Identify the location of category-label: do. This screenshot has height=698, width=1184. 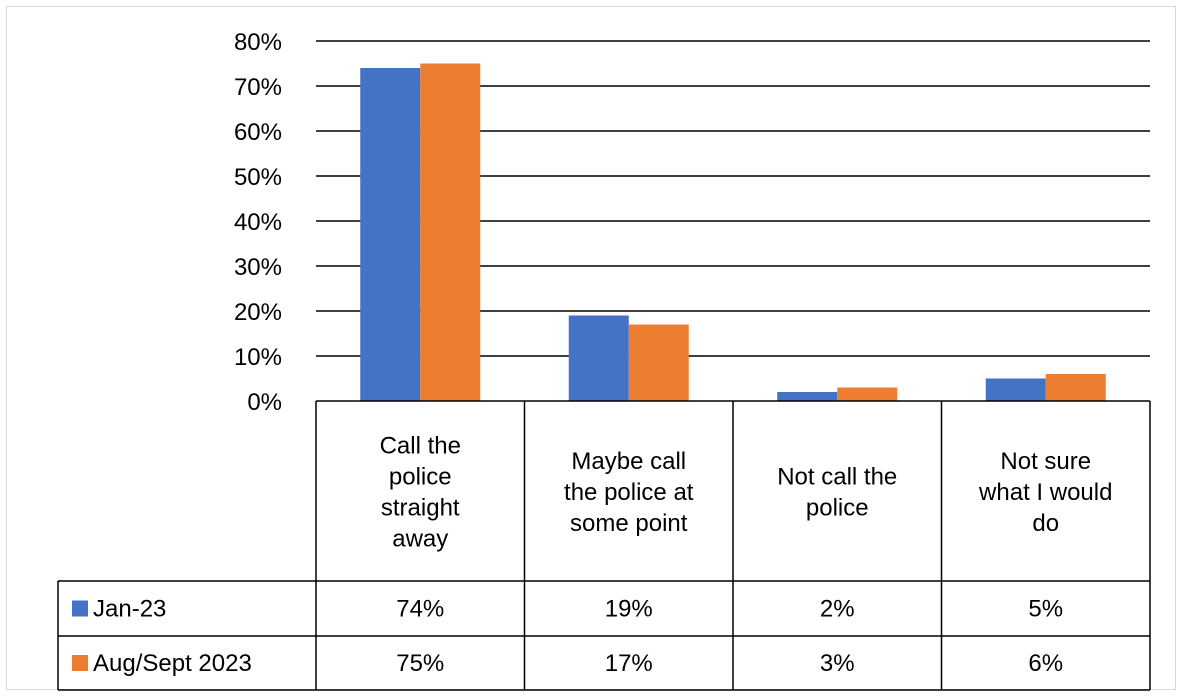
(1045, 523).